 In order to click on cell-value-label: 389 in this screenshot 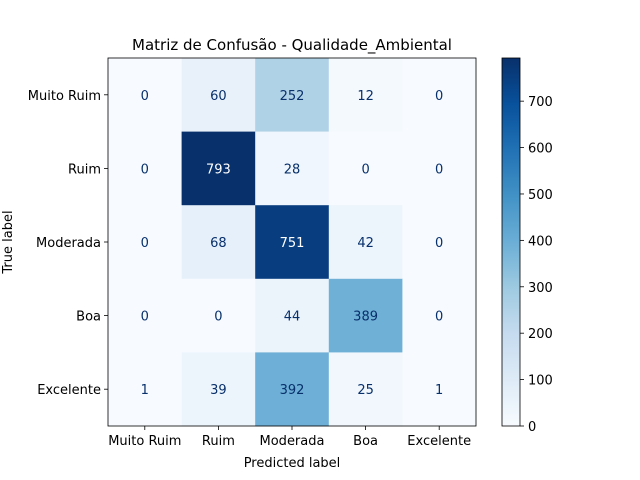, I will do `click(365, 317)`.